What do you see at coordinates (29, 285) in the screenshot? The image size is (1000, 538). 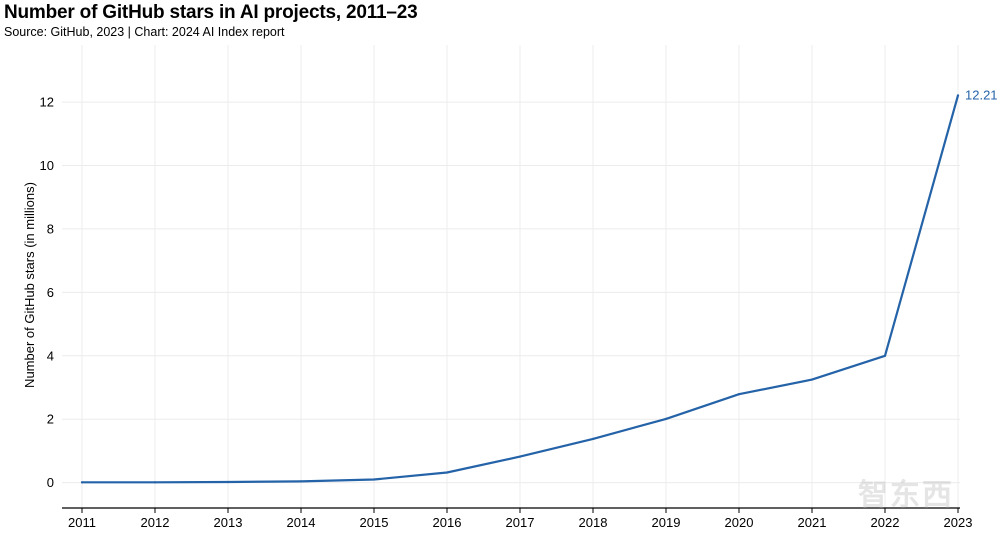 I see `y-axis-label: Number of GitHub stars (in millions)` at bounding box center [29, 285].